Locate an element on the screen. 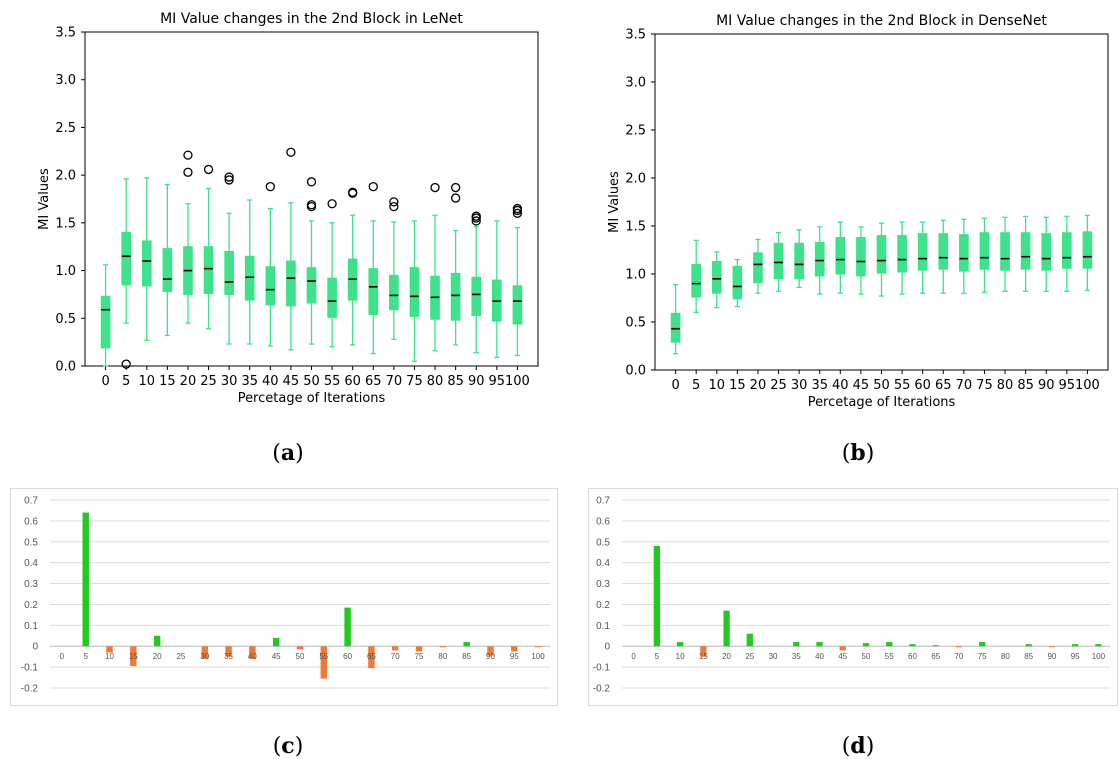  caption-b: (b) is located at coordinates (858, 453).